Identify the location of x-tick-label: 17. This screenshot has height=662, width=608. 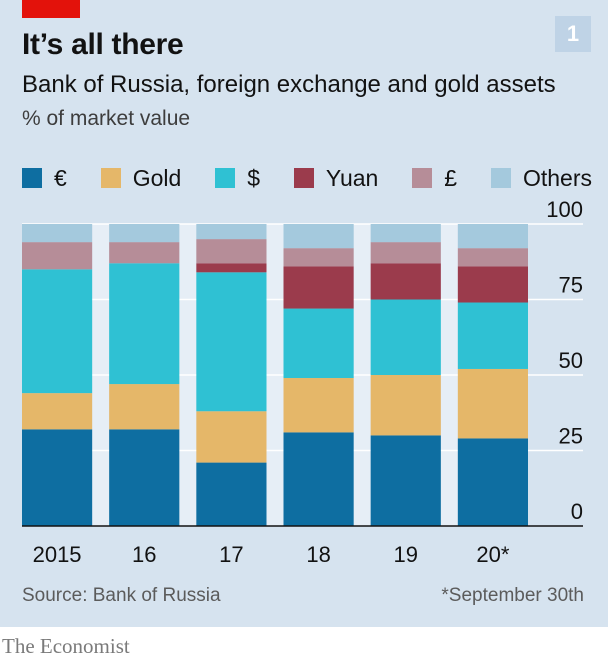
(231, 554).